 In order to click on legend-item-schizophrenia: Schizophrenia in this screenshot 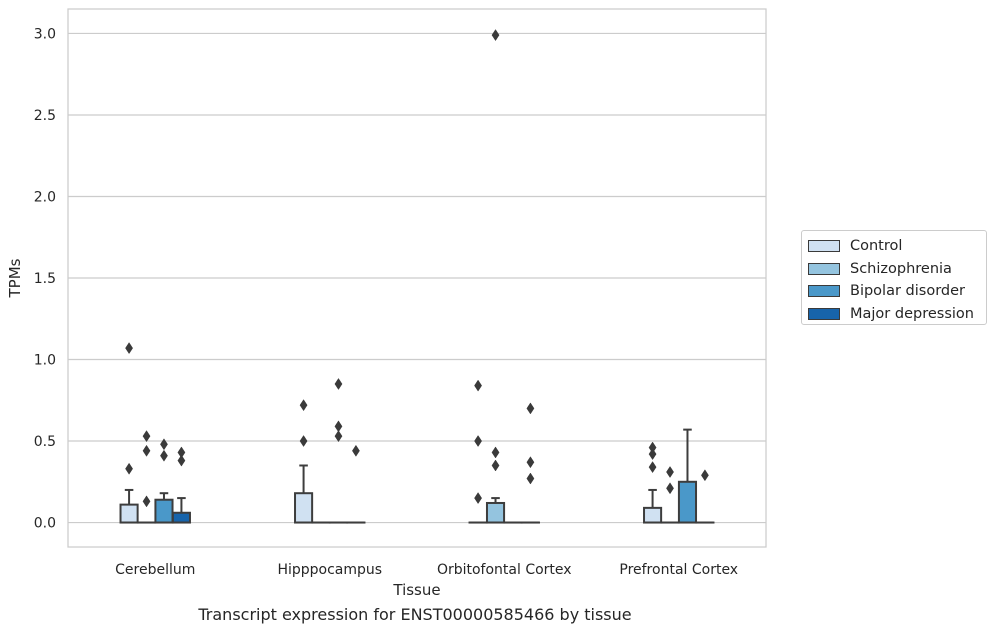, I will do `click(894, 269)`.